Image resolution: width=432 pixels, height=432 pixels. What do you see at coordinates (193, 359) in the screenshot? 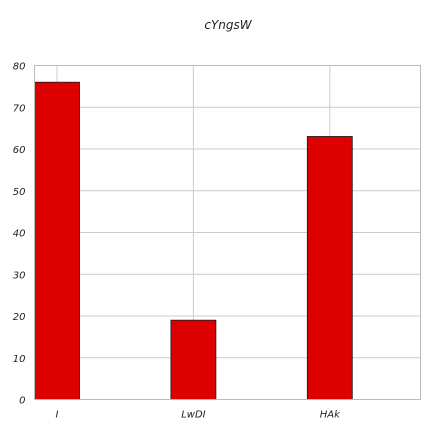
I see `bar-lwdi` at bounding box center [193, 359].